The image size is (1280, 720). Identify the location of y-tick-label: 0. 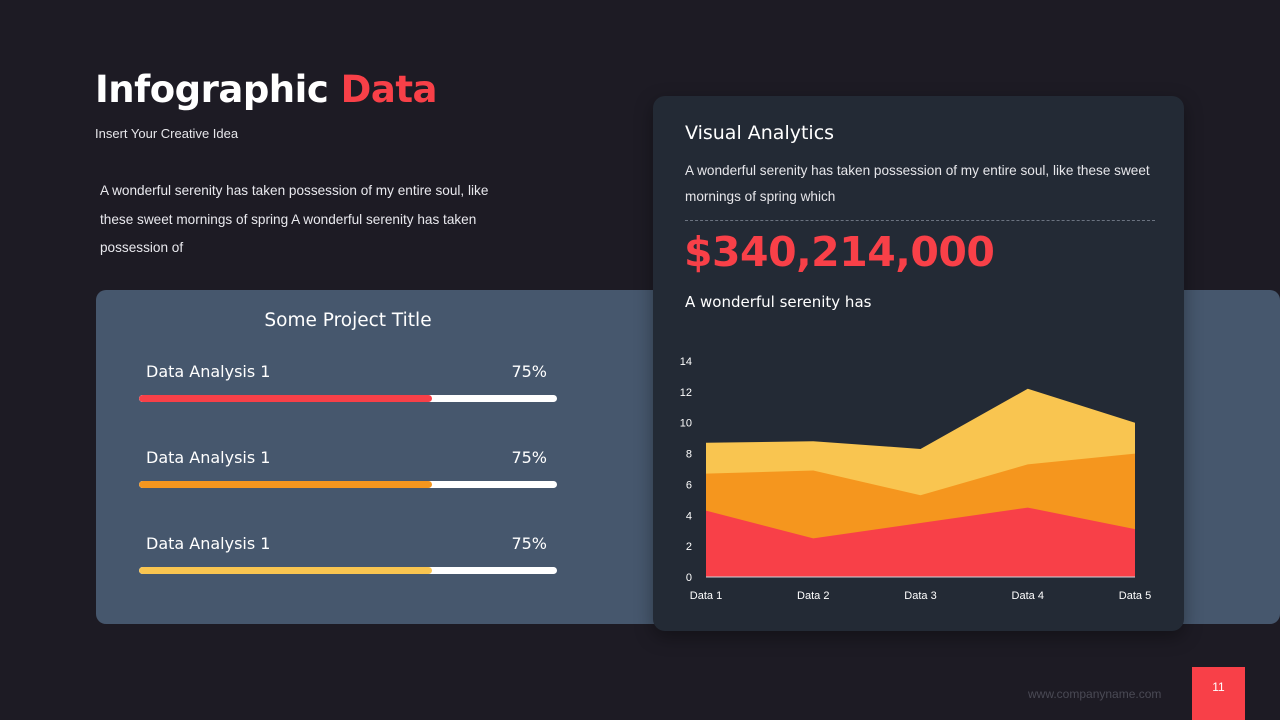
(689, 578).